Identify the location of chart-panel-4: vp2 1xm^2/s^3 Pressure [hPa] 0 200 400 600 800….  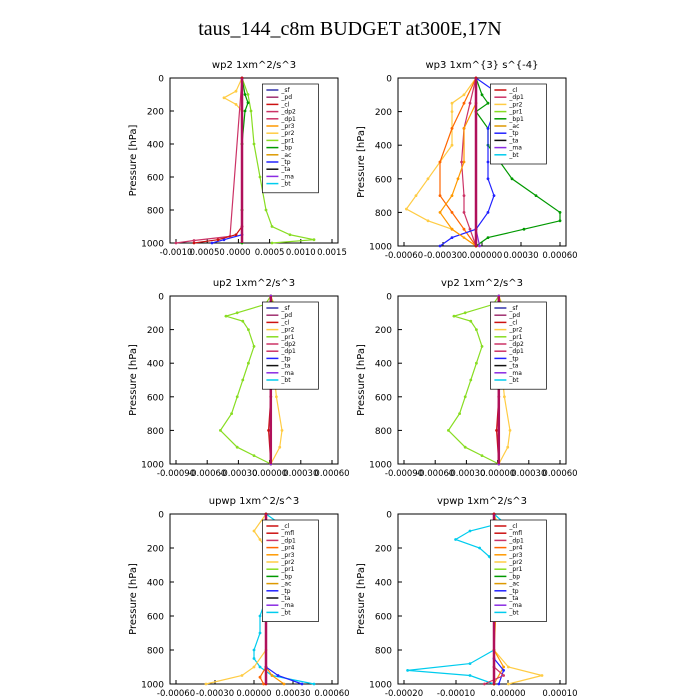
(467, 378).